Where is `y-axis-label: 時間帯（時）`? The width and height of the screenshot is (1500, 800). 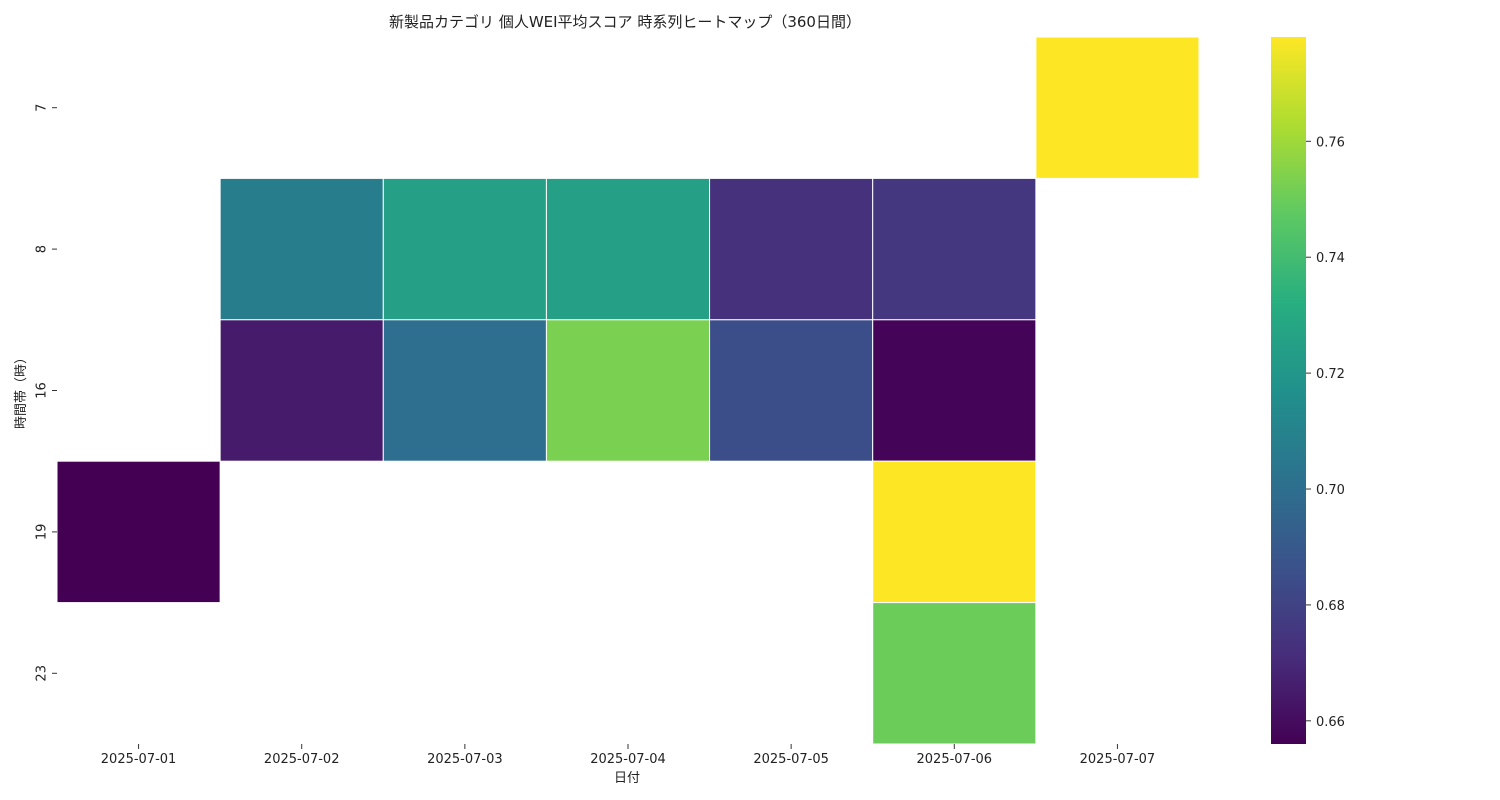 y-axis-label: 時間帯（時） is located at coordinates (21, 390).